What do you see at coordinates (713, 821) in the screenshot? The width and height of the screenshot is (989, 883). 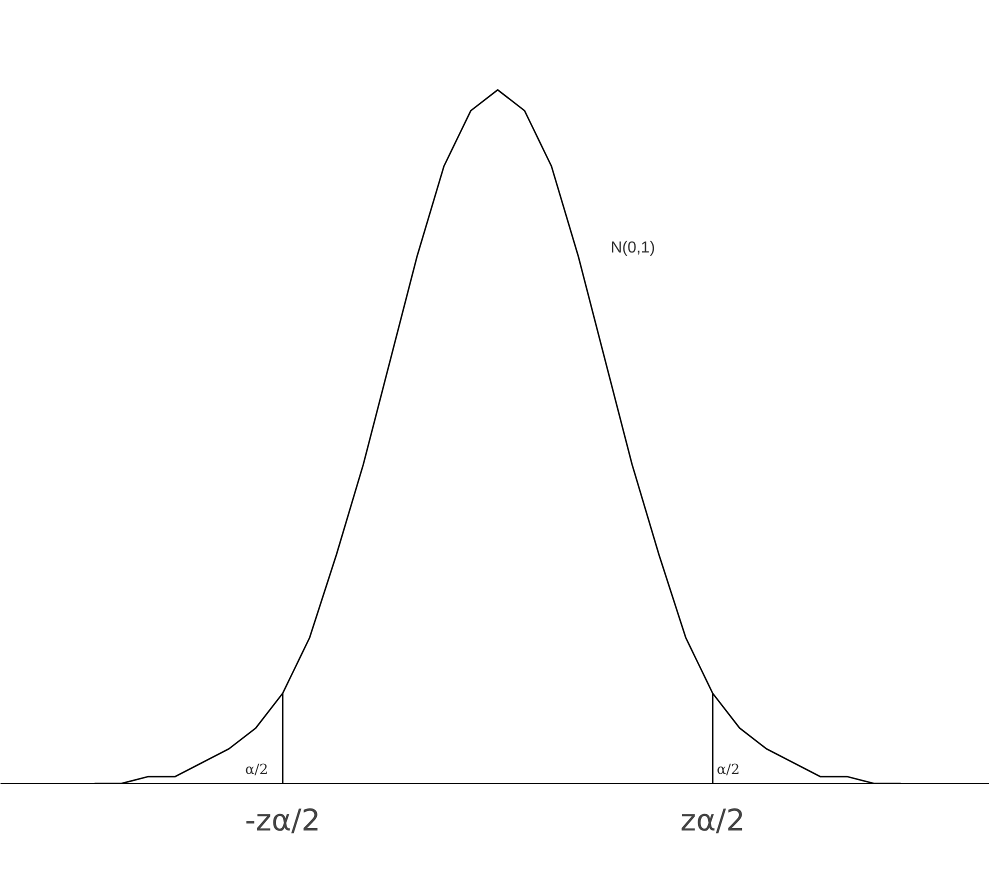 I see `x-tick-label: zα/2` at bounding box center [713, 821].